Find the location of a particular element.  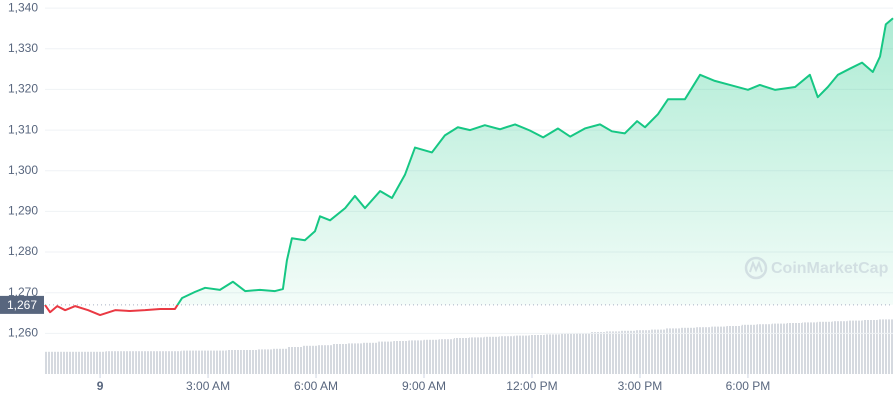

watermark-logo-mark is located at coordinates (756, 266).